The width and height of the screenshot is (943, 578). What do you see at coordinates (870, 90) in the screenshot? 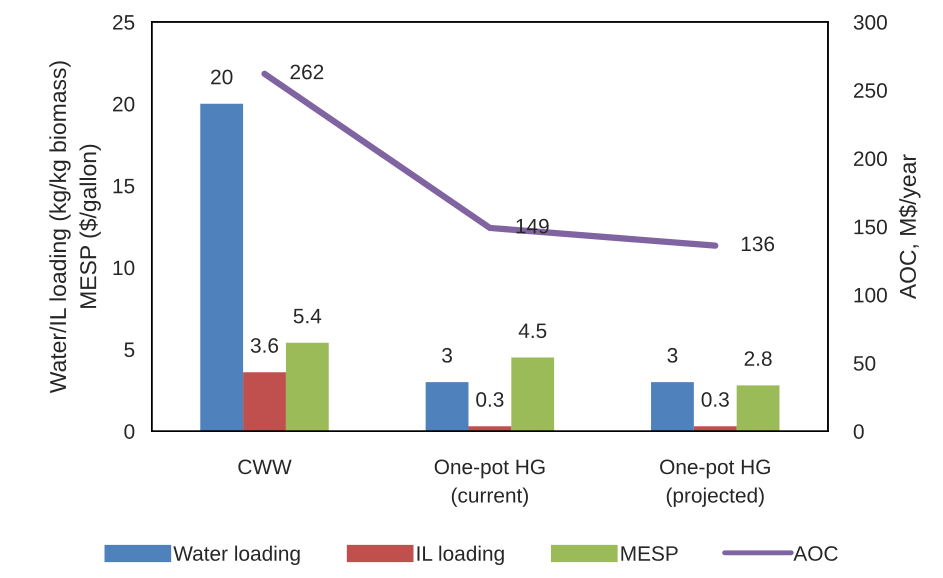
I see `y2-tick-label: 250` at bounding box center [870, 90].